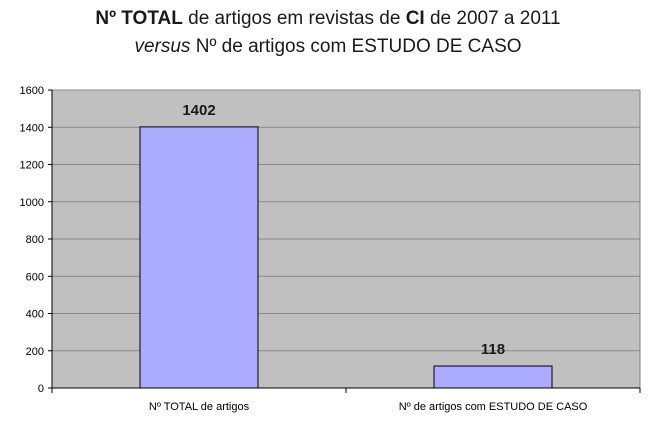 The width and height of the screenshot is (656, 427). I want to click on y-tick-label: 600, so click(35, 277).